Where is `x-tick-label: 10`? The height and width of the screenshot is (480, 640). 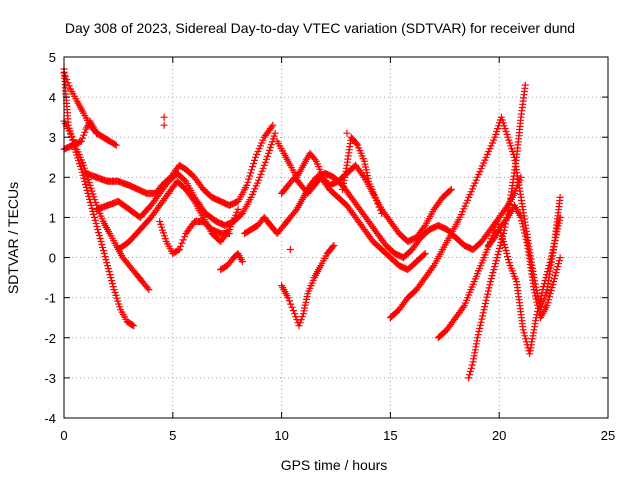
x-tick-label: 10 is located at coordinates (281, 435).